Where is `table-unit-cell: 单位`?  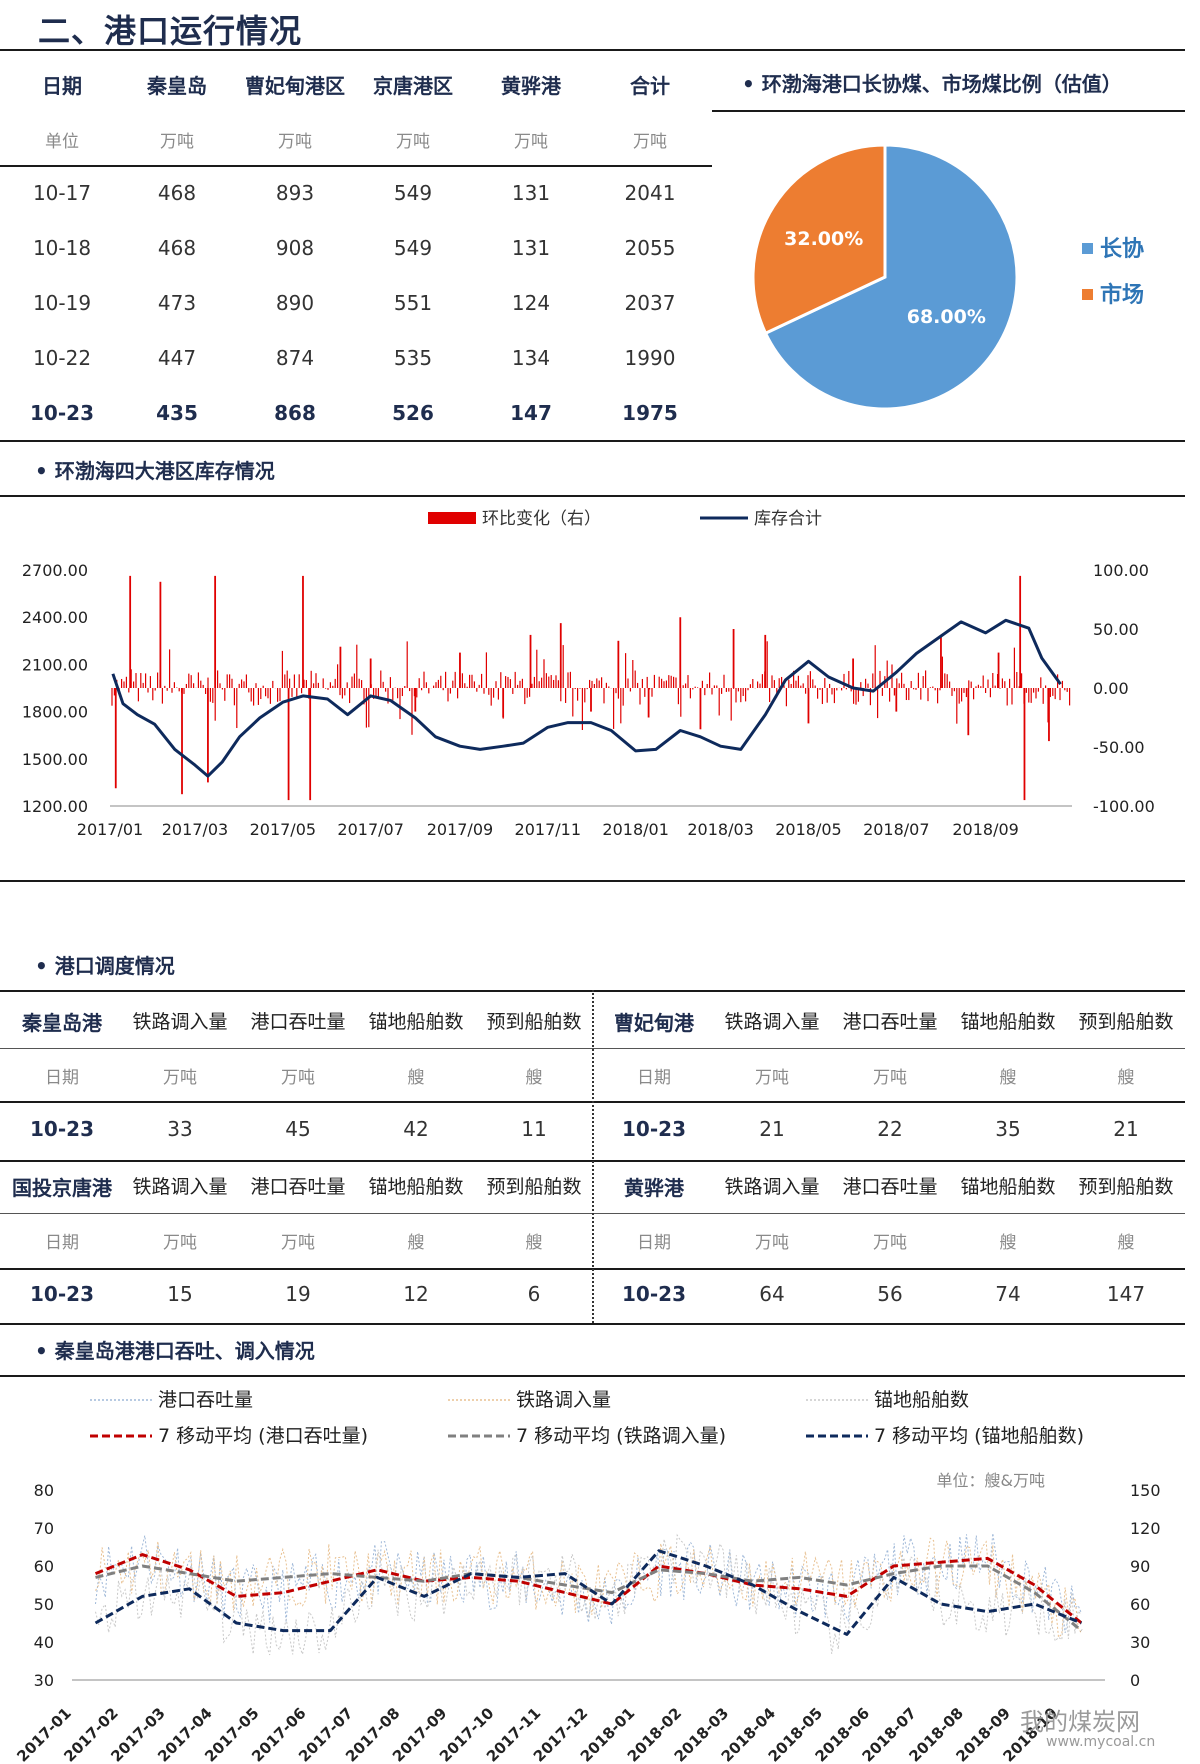
table-unit-cell: 单位 is located at coordinates (62, 142).